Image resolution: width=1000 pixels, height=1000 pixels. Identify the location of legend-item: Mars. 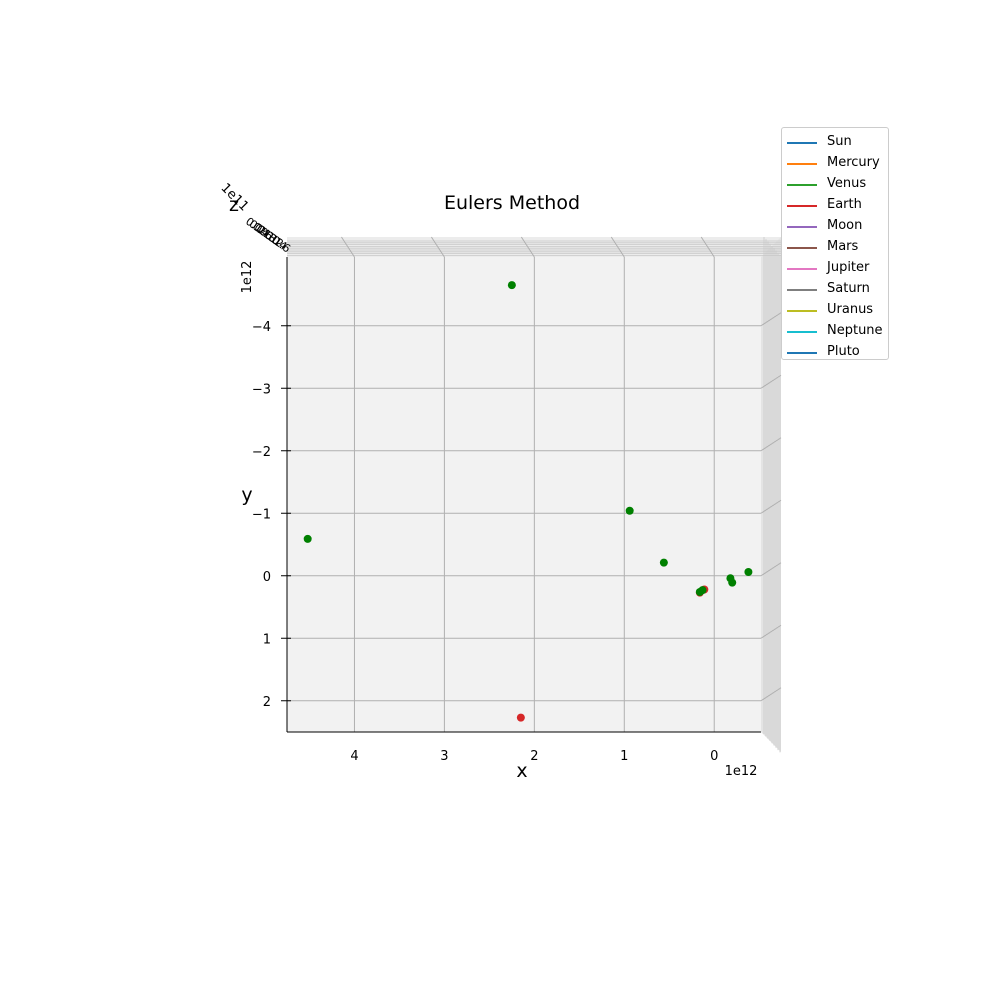
(837, 247).